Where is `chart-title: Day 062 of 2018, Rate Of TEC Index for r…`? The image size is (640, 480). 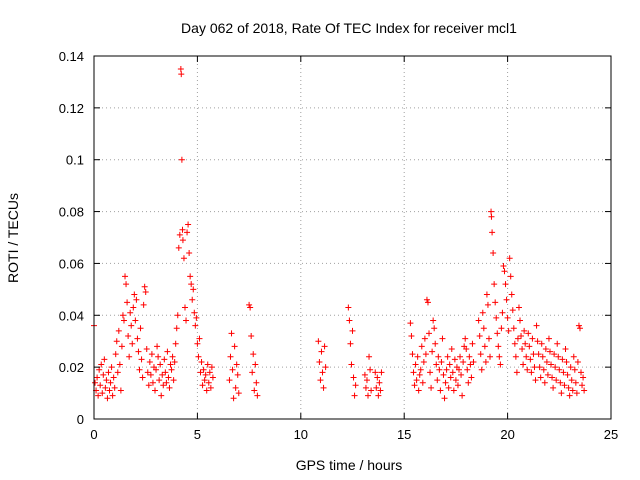
chart-title: Day 062 of 2018, Rate Of TEC Index for r… is located at coordinates (349, 28).